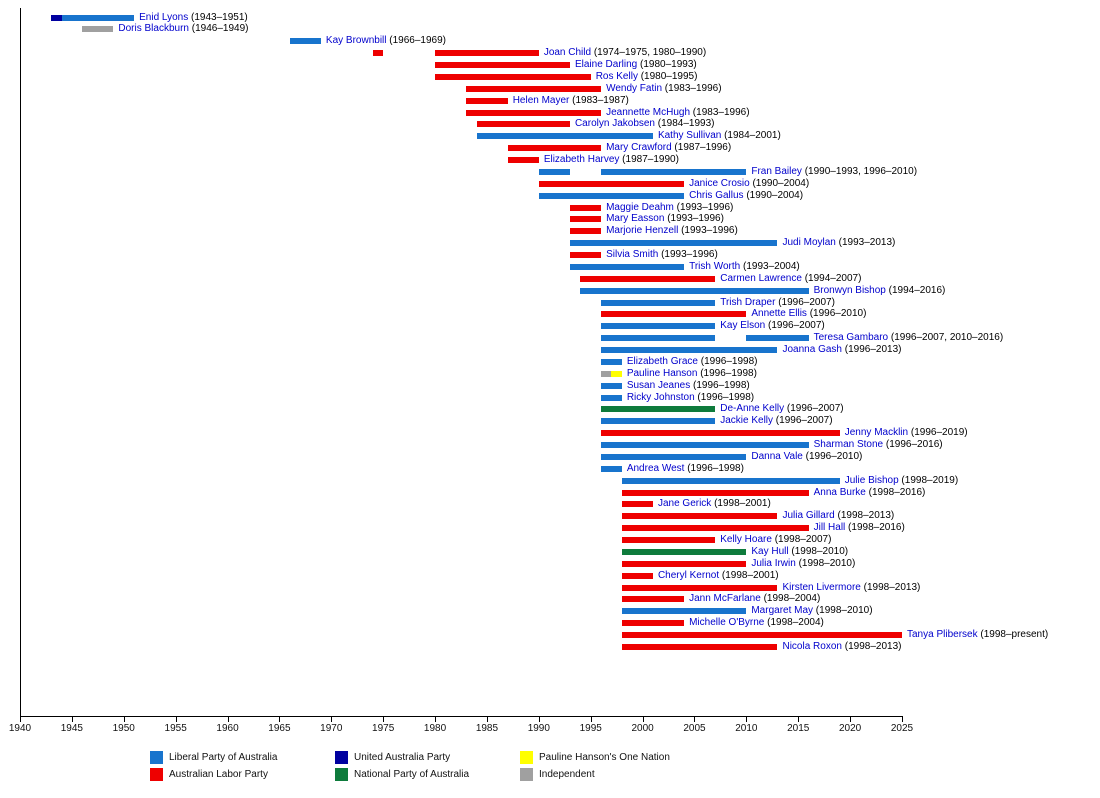  Describe the element at coordinates (685, 124) in the screenshot. I see `member-years: (1984–1993)` at that location.